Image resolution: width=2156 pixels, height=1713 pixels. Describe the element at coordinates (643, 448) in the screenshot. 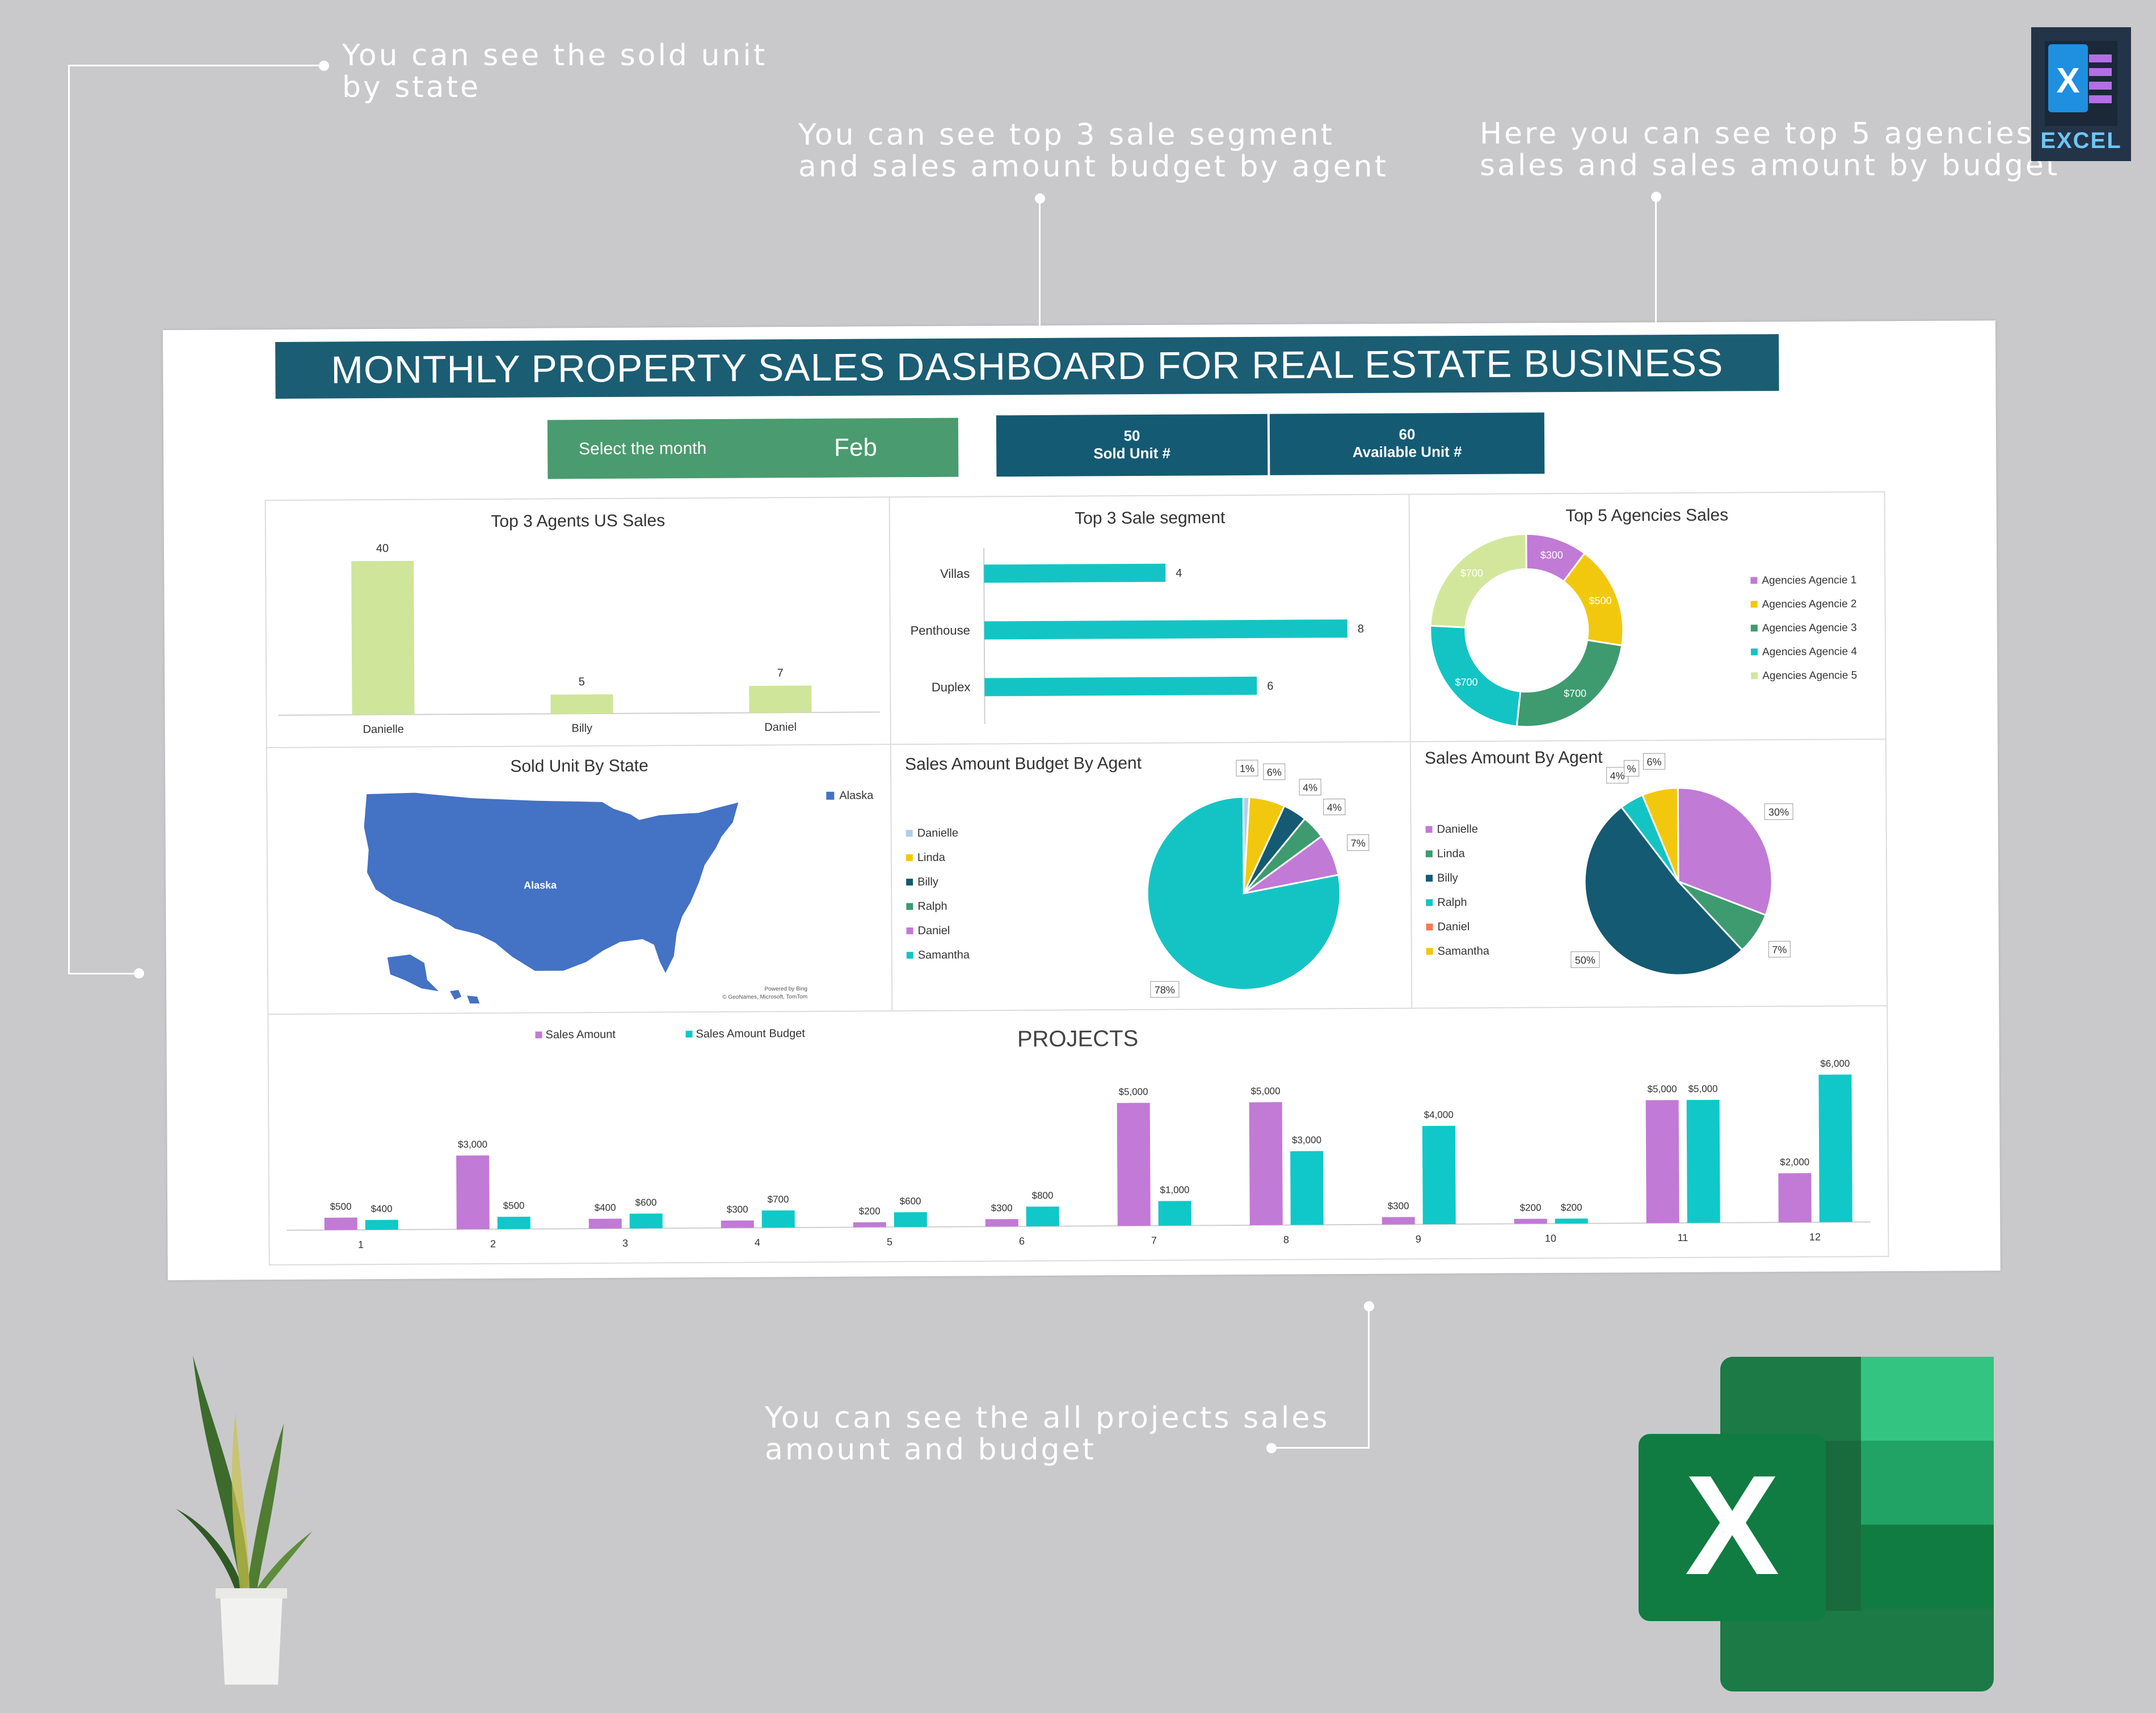

I see `month-selector-label: Select the month` at that location.